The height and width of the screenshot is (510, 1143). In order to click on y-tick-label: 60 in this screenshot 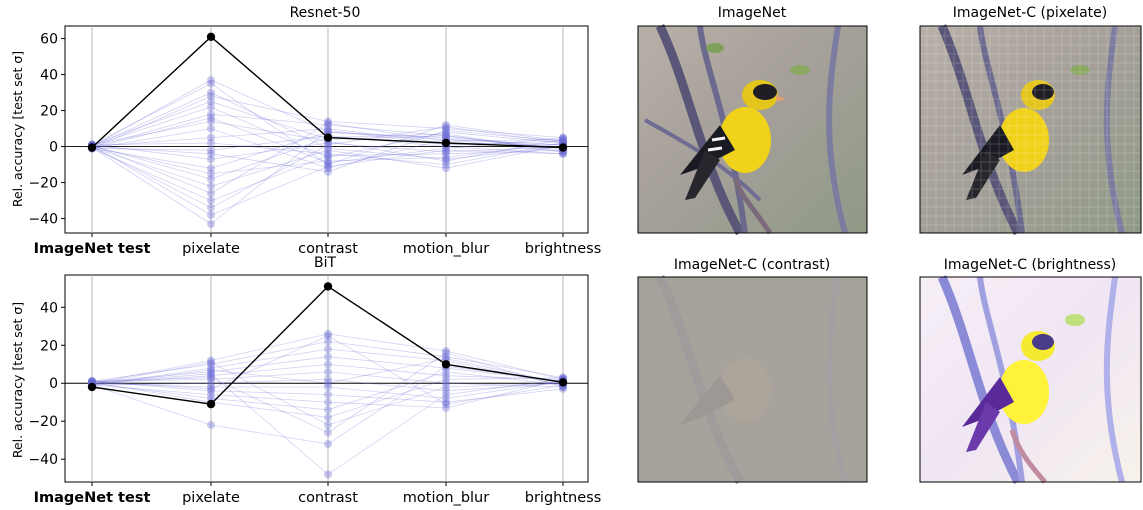, I will do `click(49, 40)`.